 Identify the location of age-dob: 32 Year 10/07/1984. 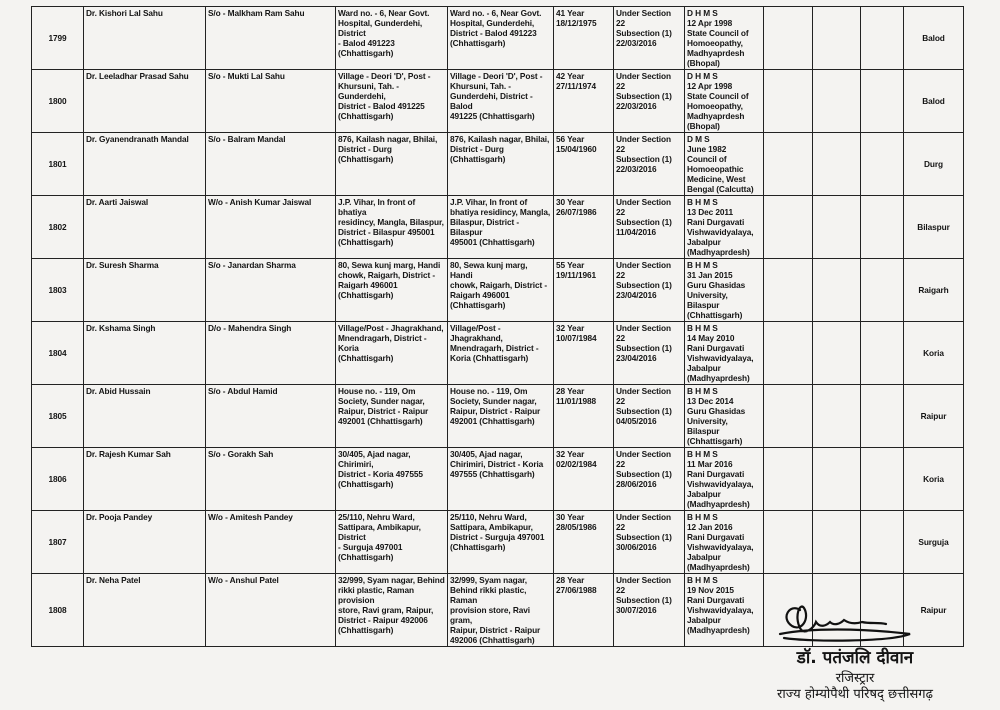
(583, 353).